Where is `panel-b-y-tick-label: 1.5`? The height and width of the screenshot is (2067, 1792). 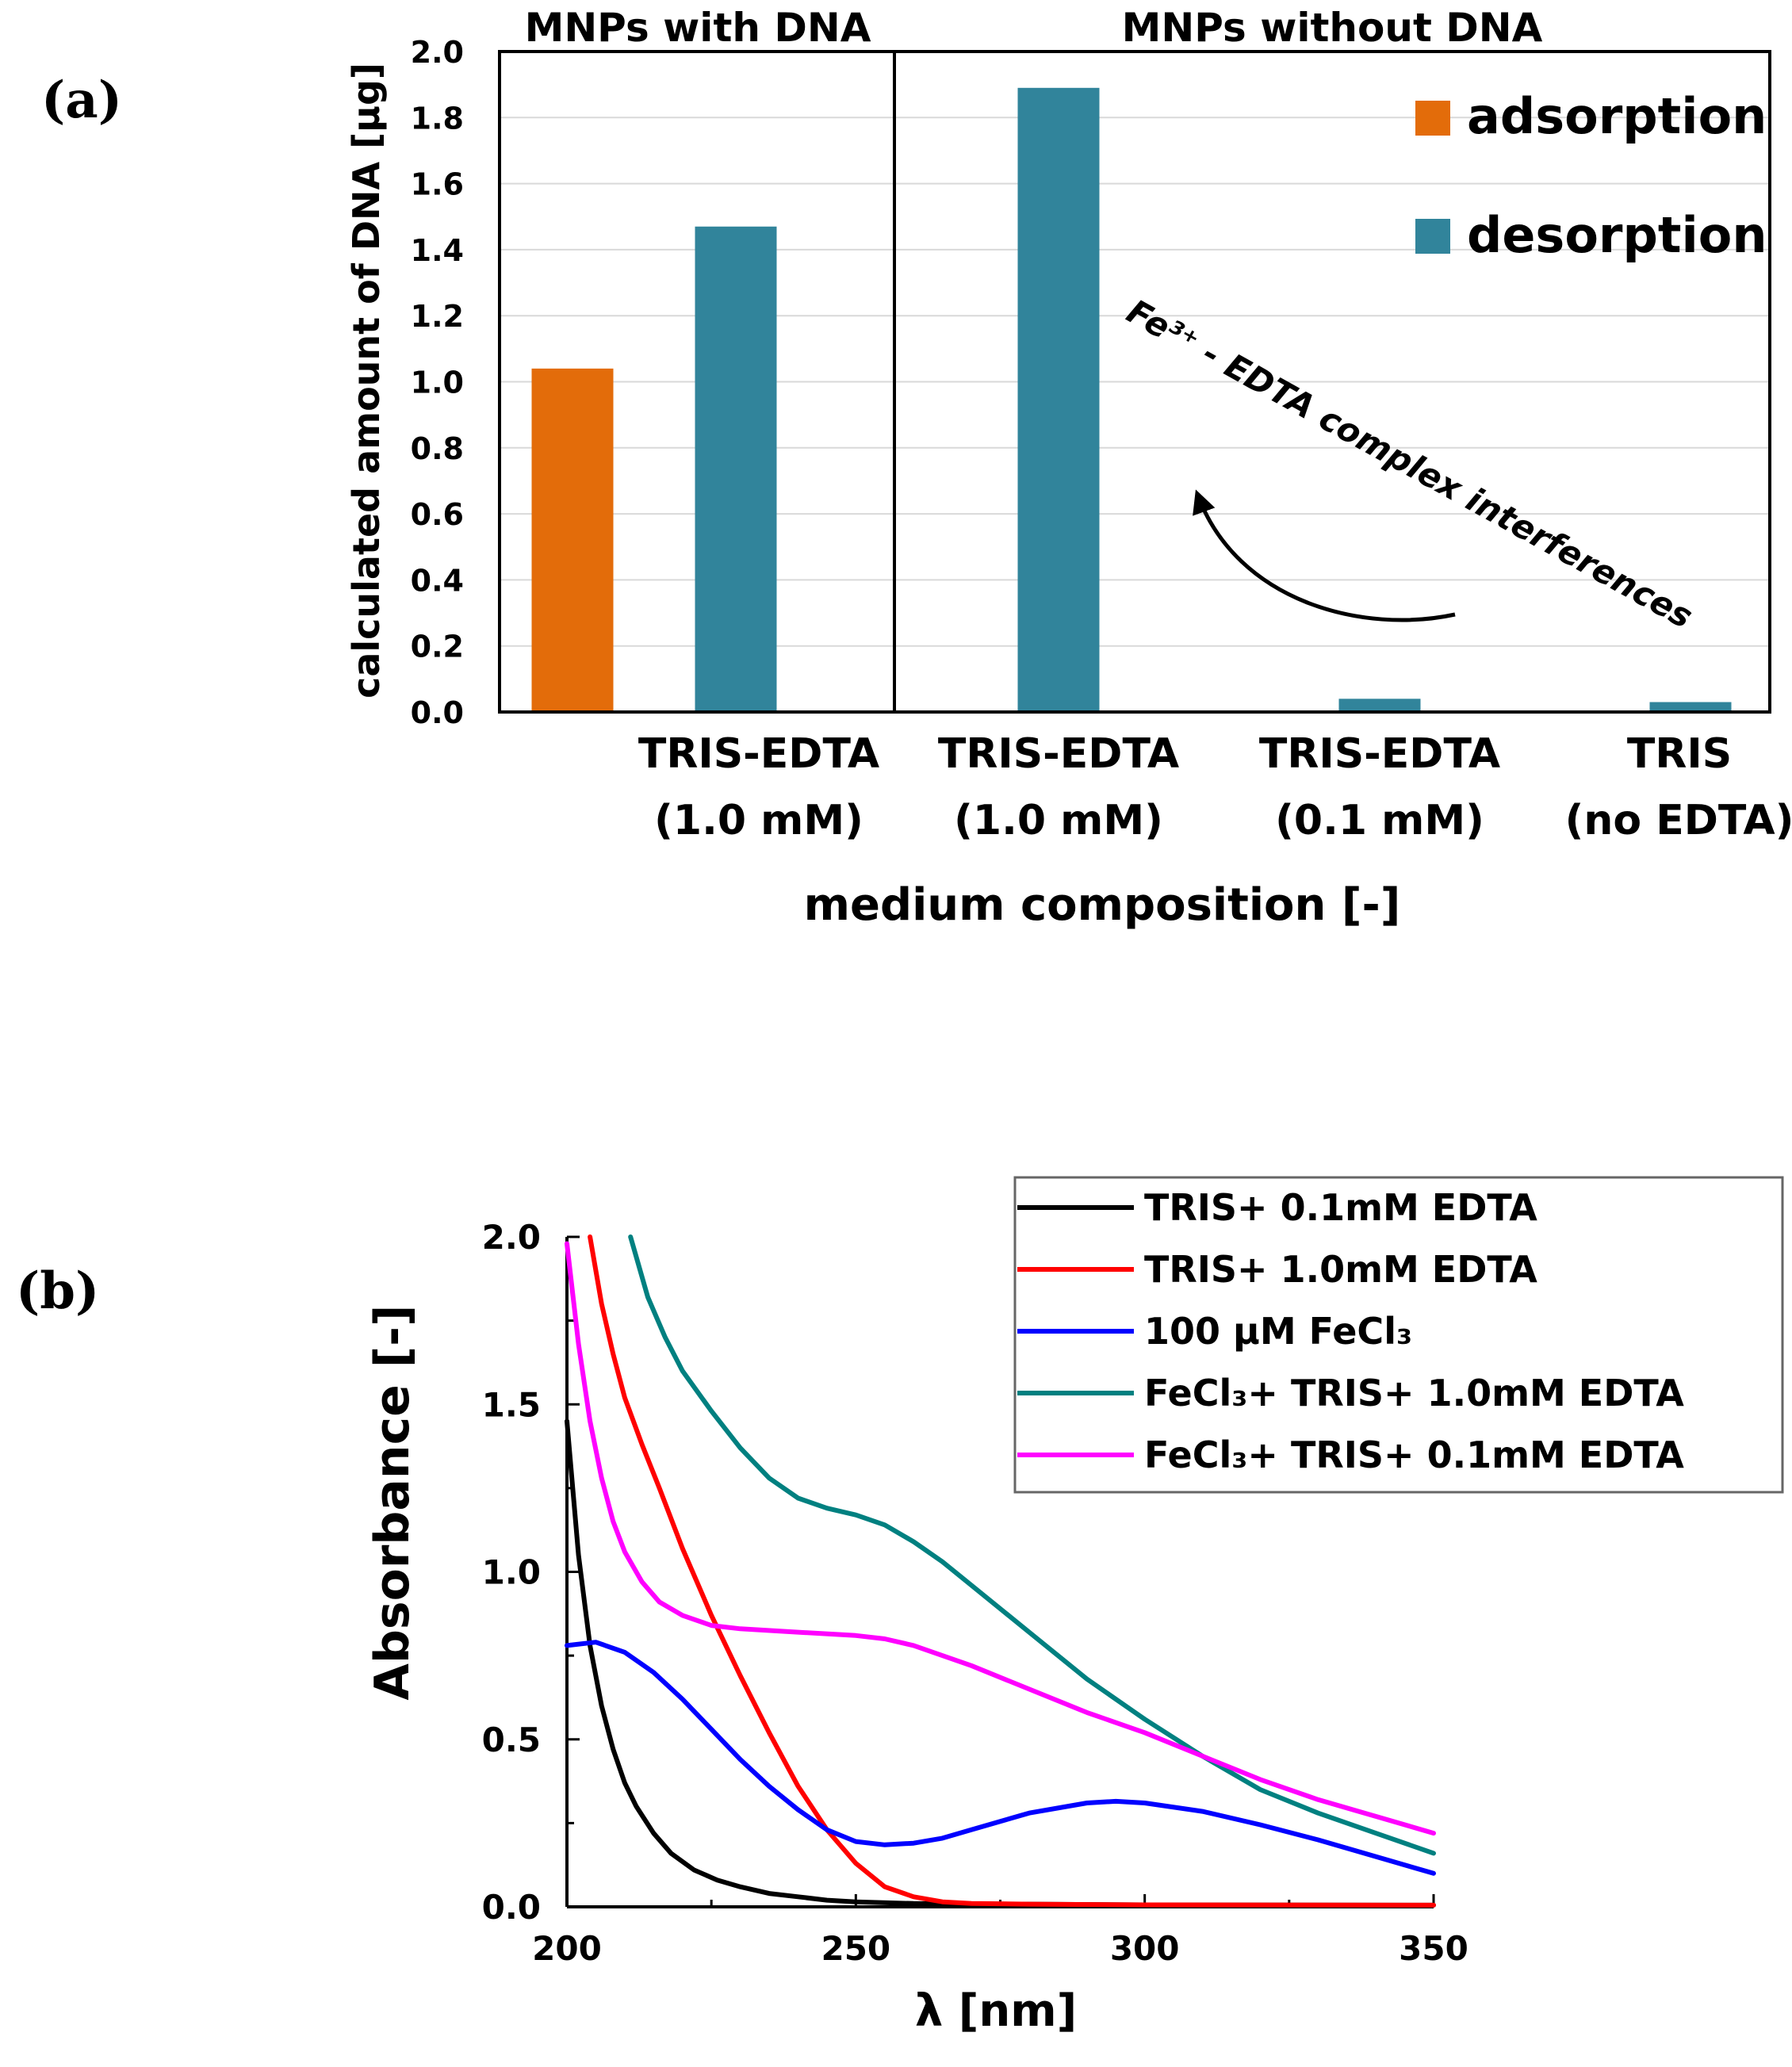 panel-b-y-tick-label: 1.5 is located at coordinates (511, 1404).